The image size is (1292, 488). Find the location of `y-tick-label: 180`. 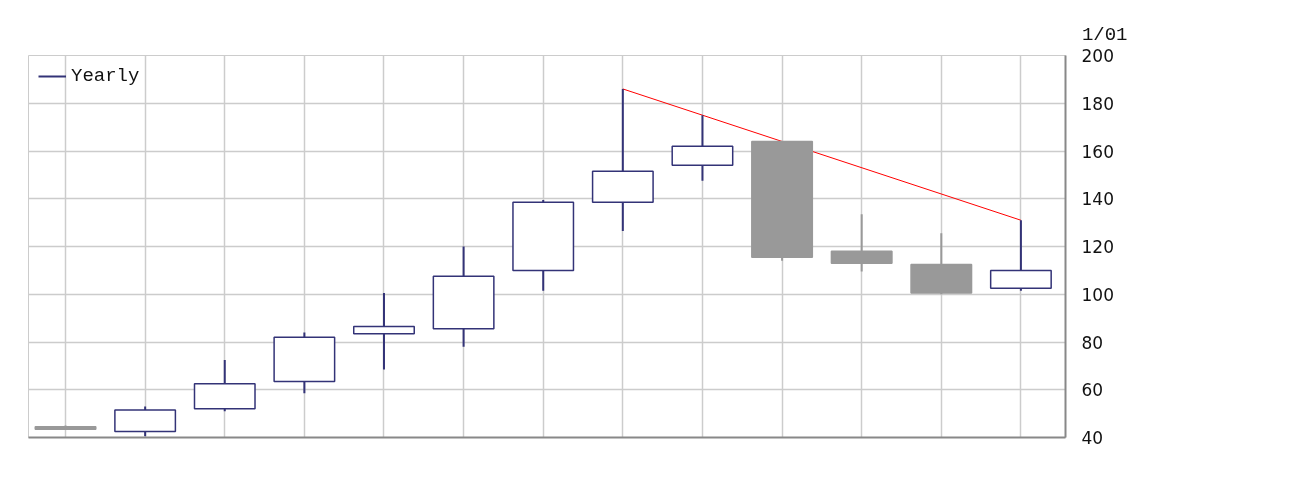

y-tick-label: 180 is located at coordinates (1097, 103).